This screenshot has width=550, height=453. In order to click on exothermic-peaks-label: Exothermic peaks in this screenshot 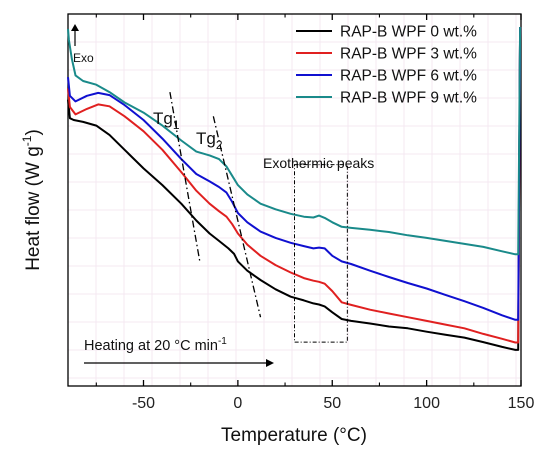, I will do `click(318, 163)`.